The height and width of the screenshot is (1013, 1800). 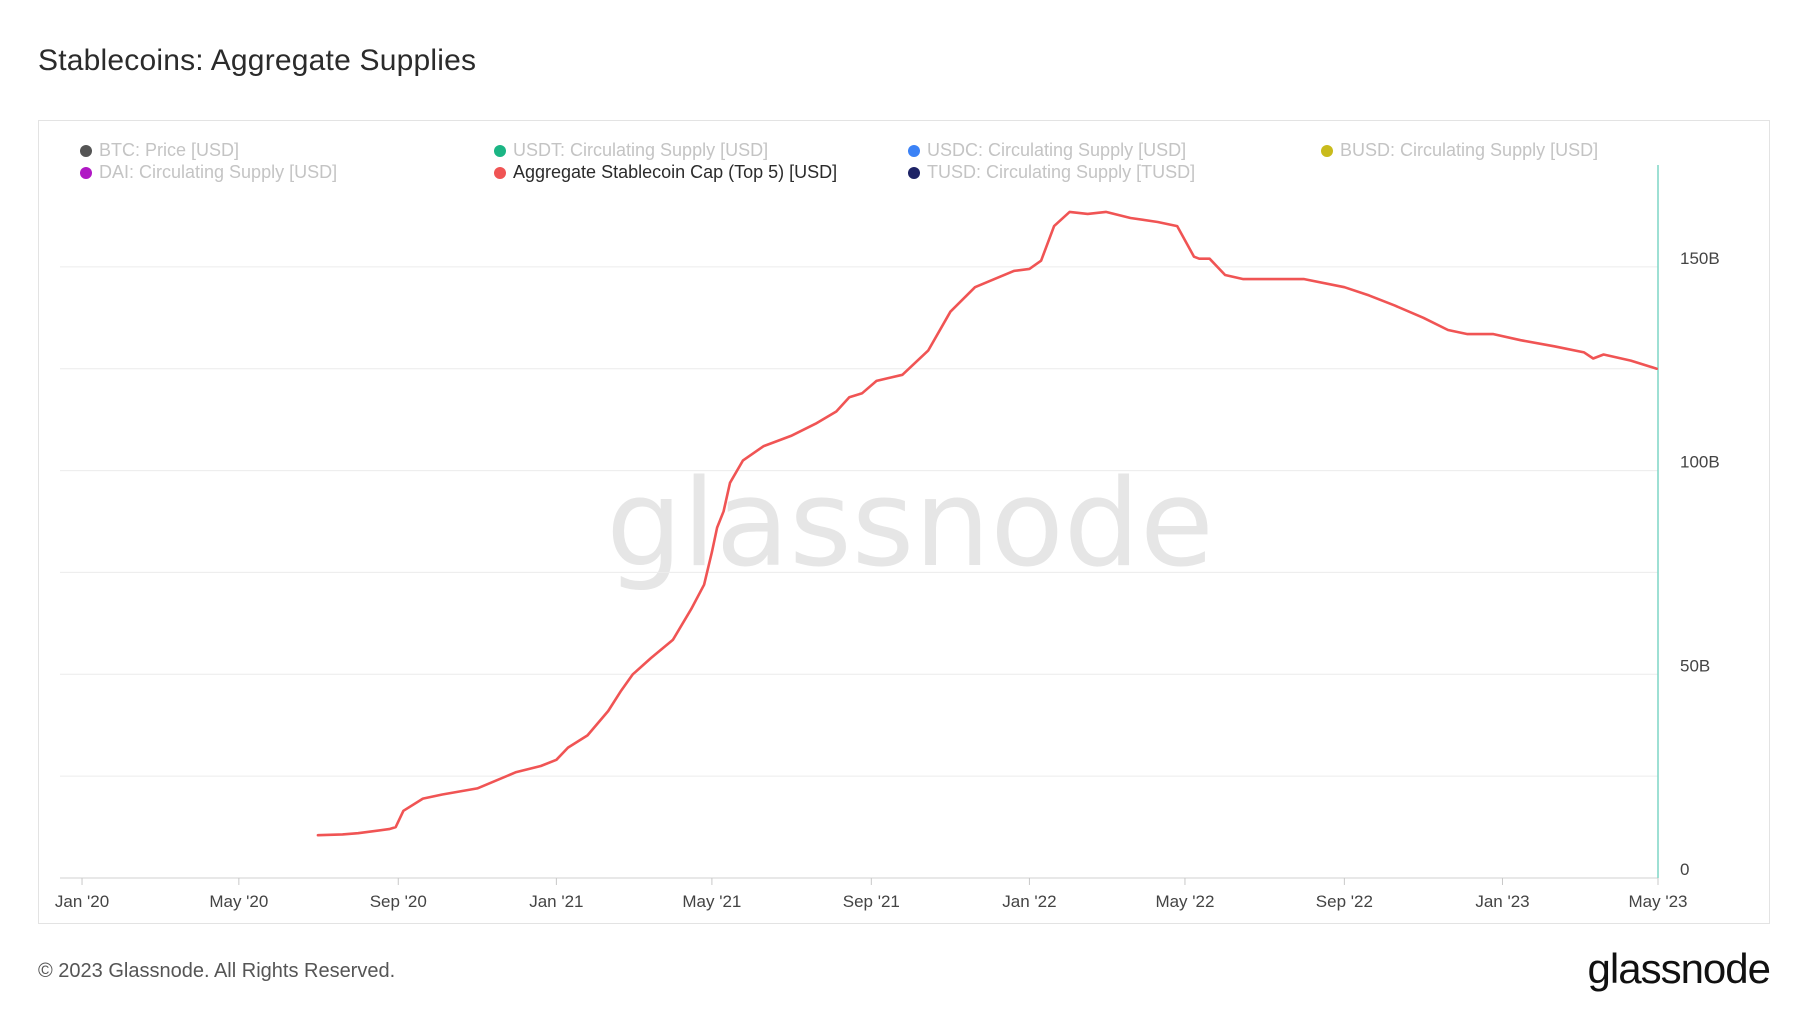 What do you see at coordinates (1184, 901) in the screenshot?
I see `x-tick-label: May '22` at bounding box center [1184, 901].